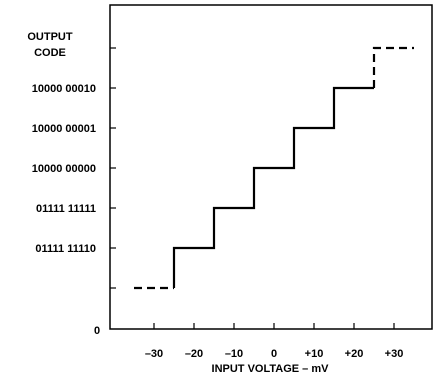  I want to click on x-tick-label-5: +20, so click(354, 354).